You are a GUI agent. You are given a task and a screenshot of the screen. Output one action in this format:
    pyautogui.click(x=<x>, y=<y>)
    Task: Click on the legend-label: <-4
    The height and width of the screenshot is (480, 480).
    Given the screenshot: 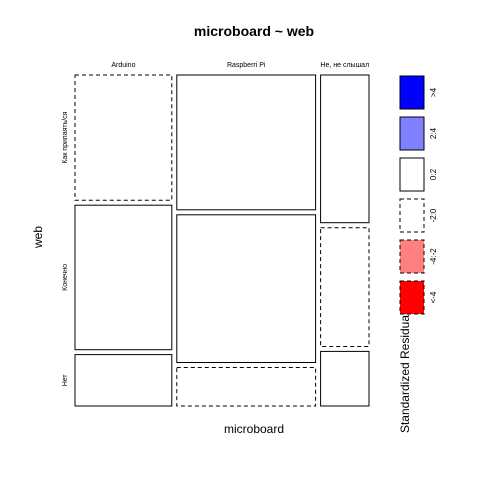 What is the action you would take?
    pyautogui.click(x=433, y=297)
    